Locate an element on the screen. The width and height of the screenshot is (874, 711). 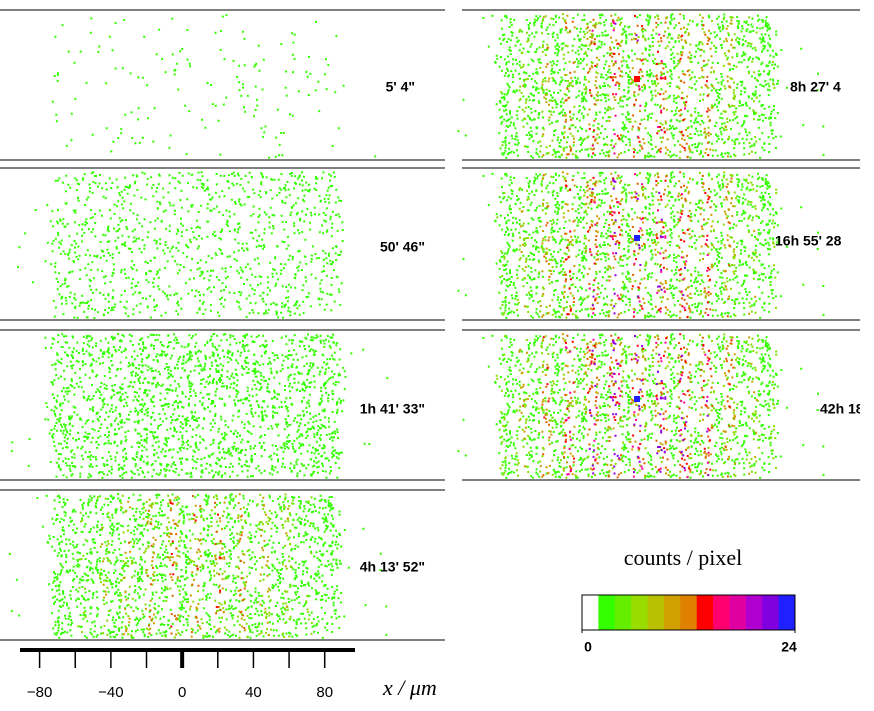
panel: 42h 18 is located at coordinates (660, 405).